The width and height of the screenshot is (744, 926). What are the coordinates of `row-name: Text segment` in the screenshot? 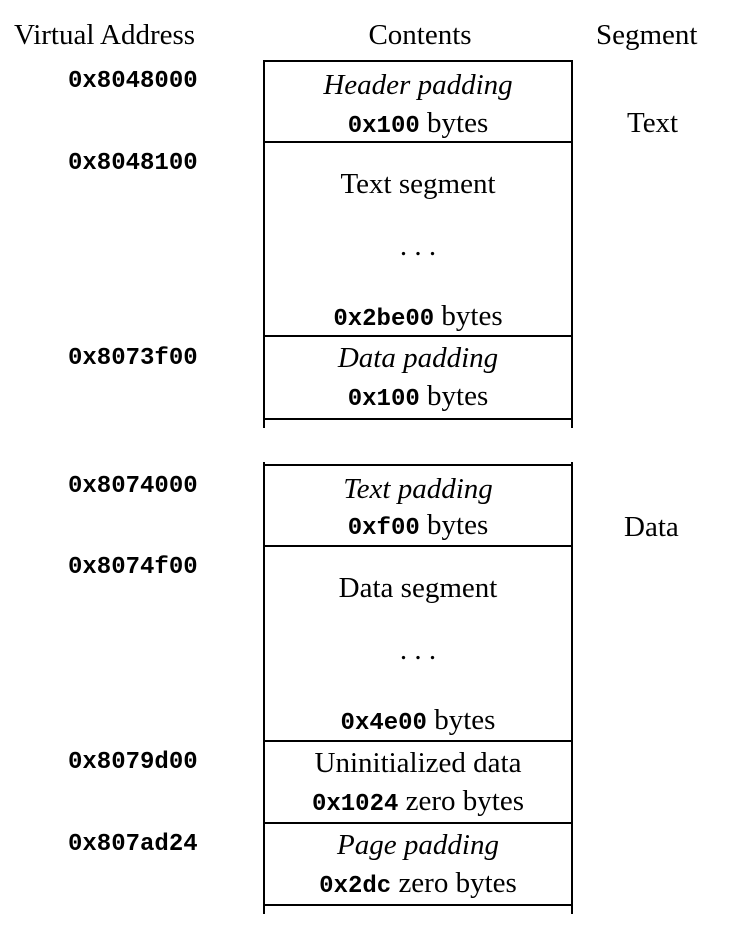 It's located at (418, 184).